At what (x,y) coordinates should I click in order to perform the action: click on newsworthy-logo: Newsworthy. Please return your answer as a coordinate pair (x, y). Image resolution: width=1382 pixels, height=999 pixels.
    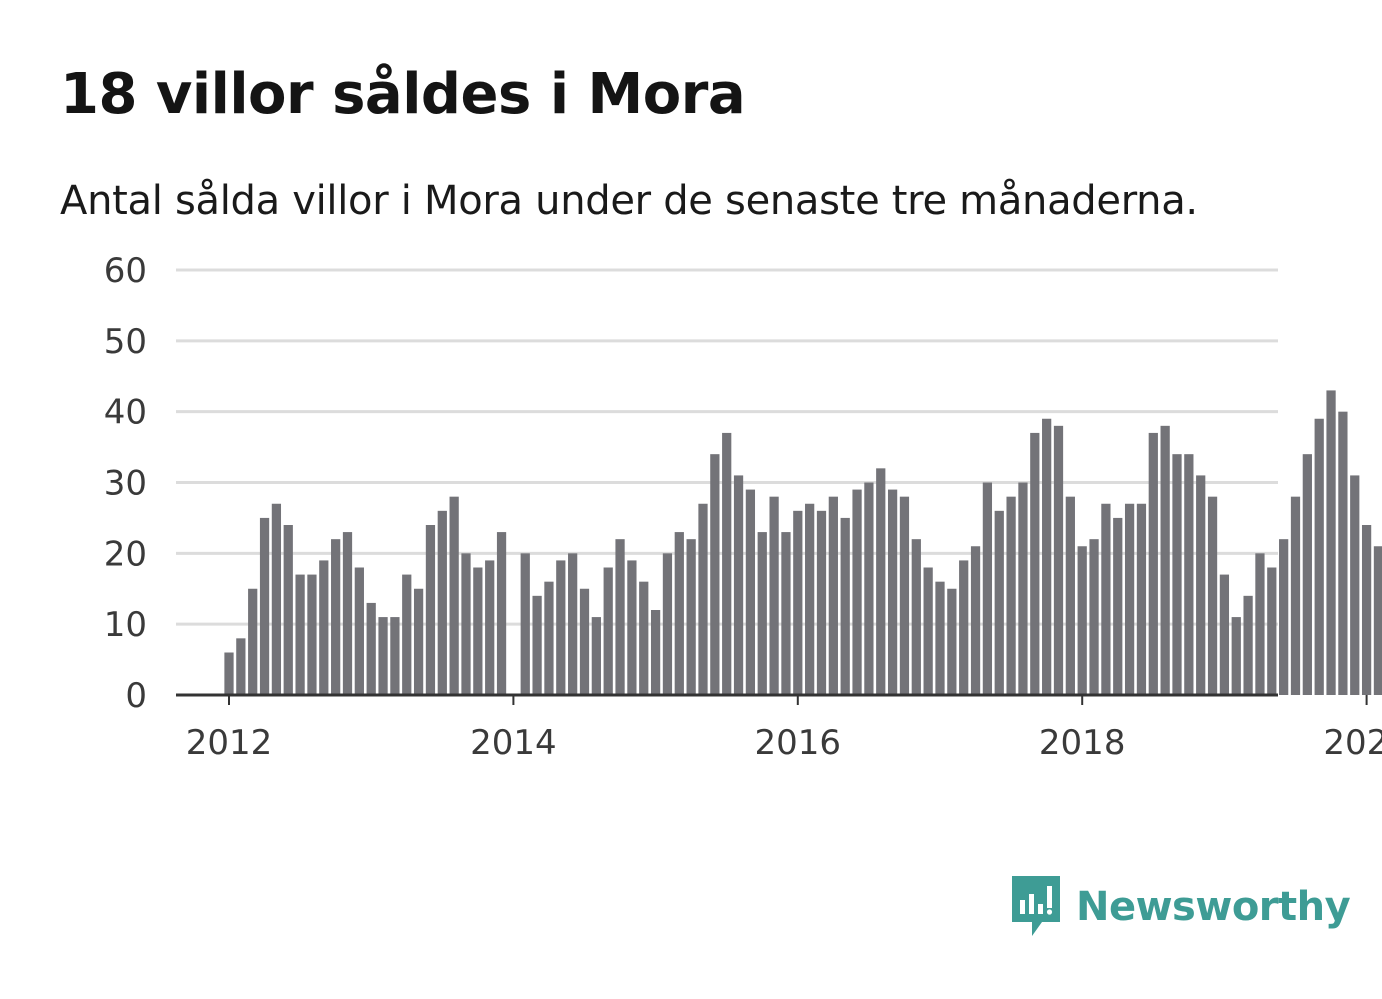
    Looking at the image, I should click on (1180, 907).